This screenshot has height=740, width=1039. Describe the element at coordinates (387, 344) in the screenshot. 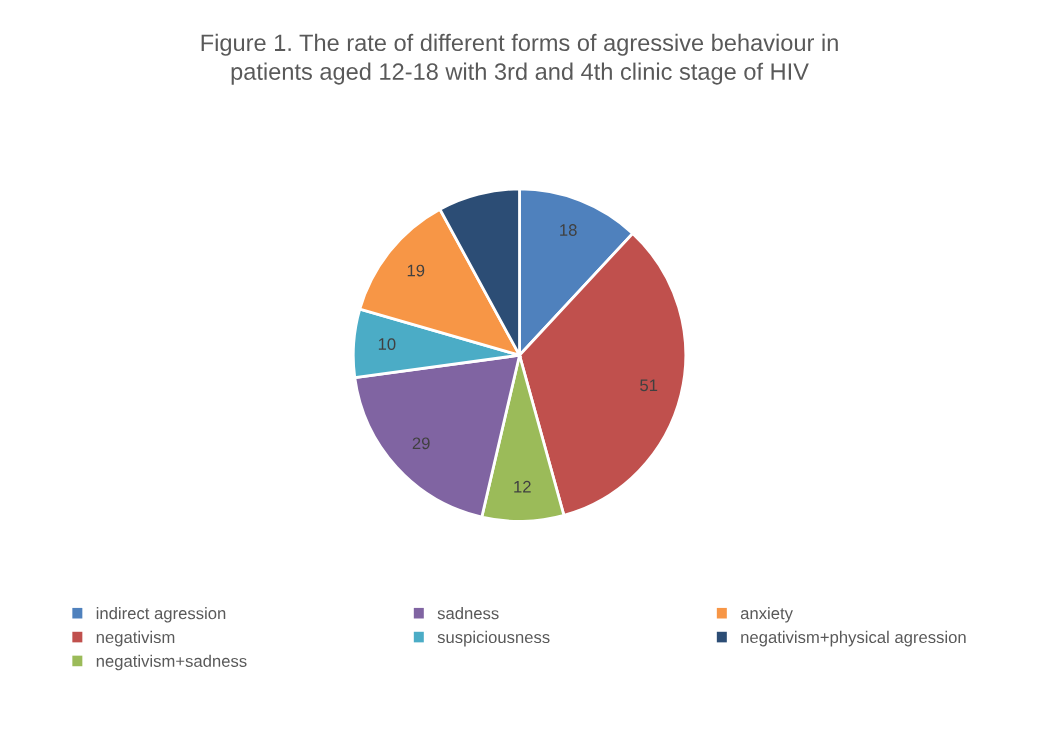

I see `data-label: 10` at that location.